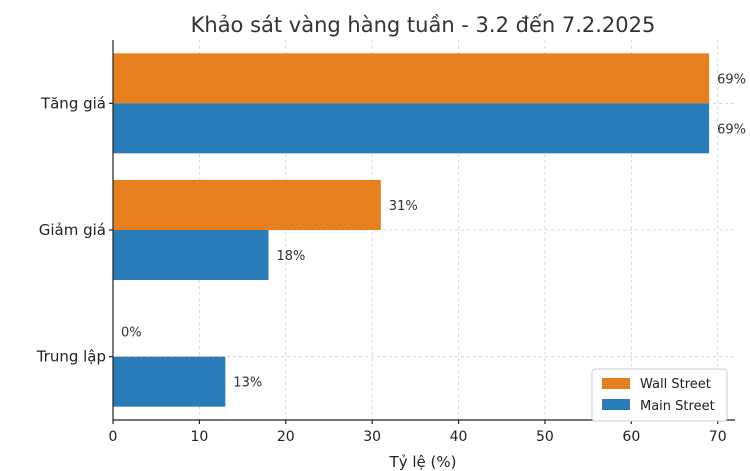 The width and height of the screenshot is (750, 471). I want to click on data-label-main-street: 13%, so click(247, 383).